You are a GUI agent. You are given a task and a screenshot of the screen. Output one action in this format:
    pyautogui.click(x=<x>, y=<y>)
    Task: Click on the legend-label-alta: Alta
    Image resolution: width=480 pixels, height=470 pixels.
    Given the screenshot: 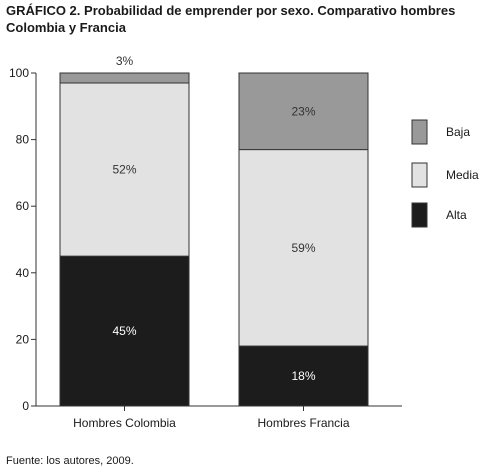 What is the action you would take?
    pyautogui.click(x=456, y=215)
    